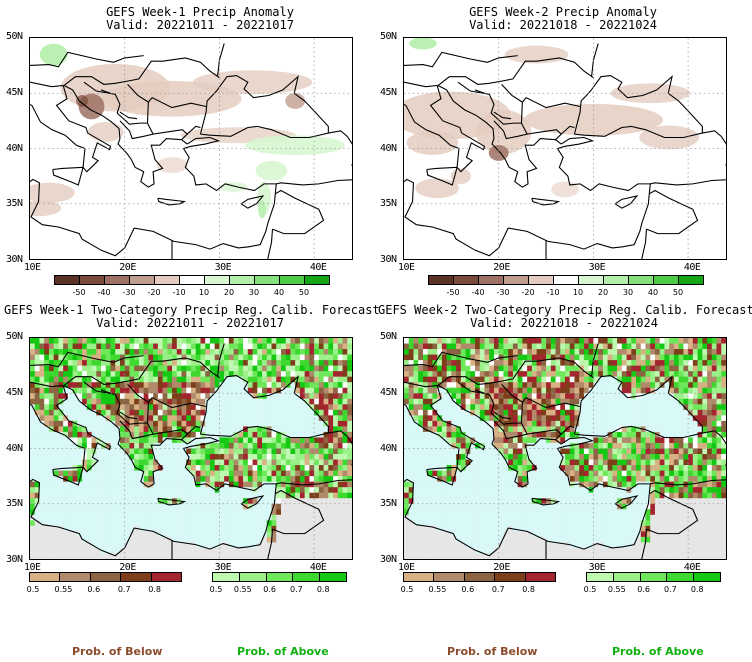 This screenshot has height=662, width=752. I want to click on panel2-border, so click(567, 130).